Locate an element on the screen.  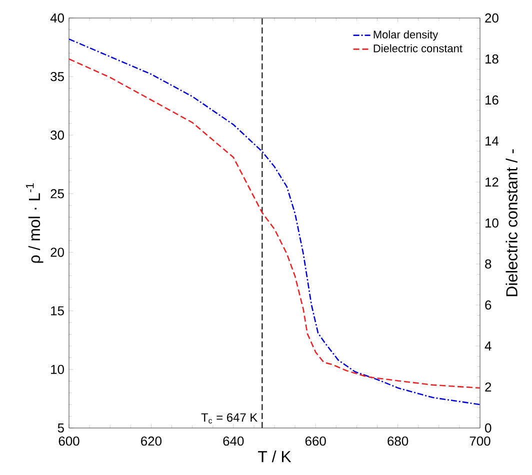
y2-tick-label: 12 is located at coordinates (492, 182).